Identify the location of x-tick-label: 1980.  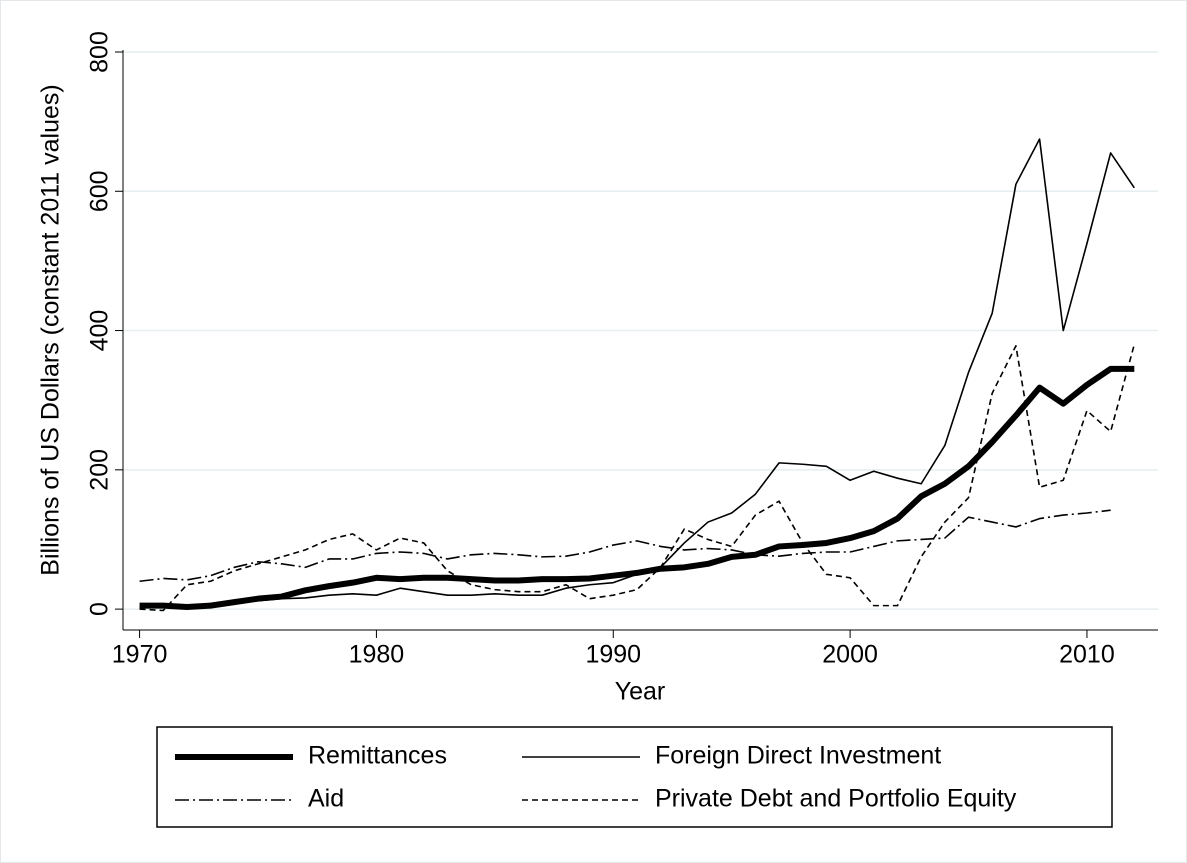
(377, 655).